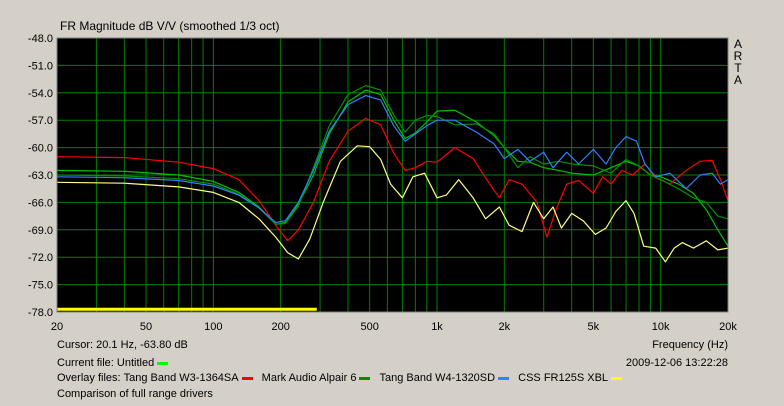  Describe the element at coordinates (676, 363) in the screenshot. I see `timestamp: 2009-12-06 13:22:28` at that location.